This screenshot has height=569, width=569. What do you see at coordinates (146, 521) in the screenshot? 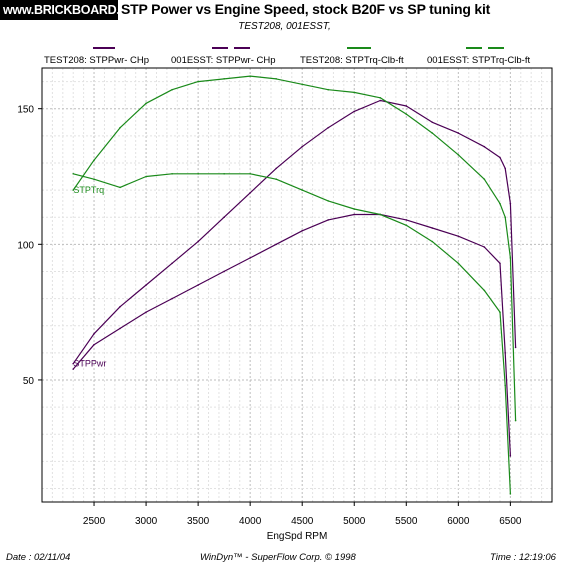
I see `x-tick-label: 3000` at bounding box center [146, 521].